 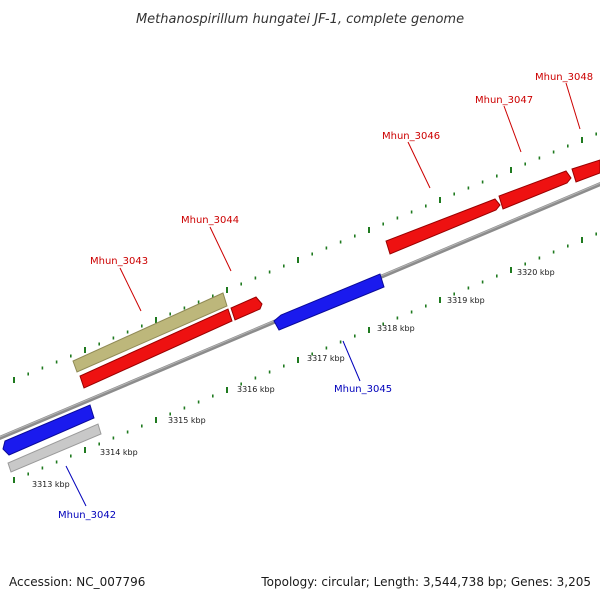 I want to click on gene-label-mhun-3046: Mhun_3046, so click(x=411, y=136).